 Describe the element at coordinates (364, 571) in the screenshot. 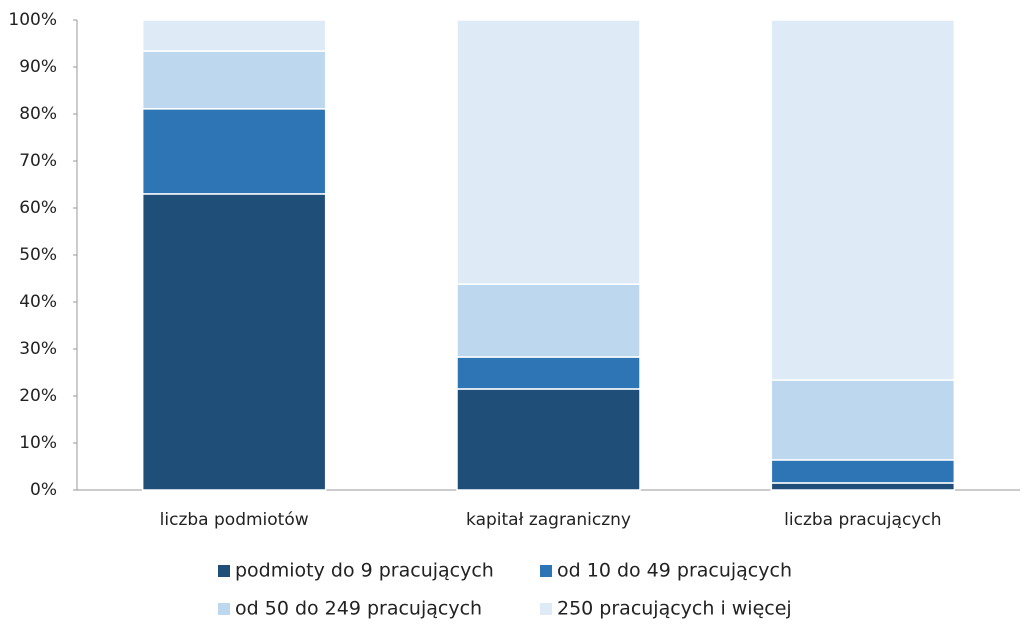

I see `legend-label: podmioty do 9 pracujących` at that location.